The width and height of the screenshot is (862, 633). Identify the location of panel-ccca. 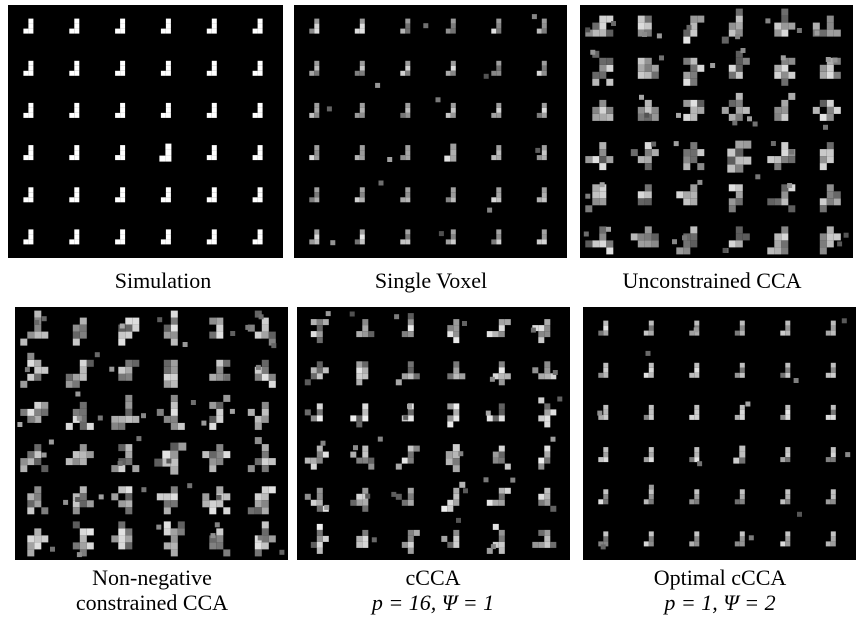
(433, 433).